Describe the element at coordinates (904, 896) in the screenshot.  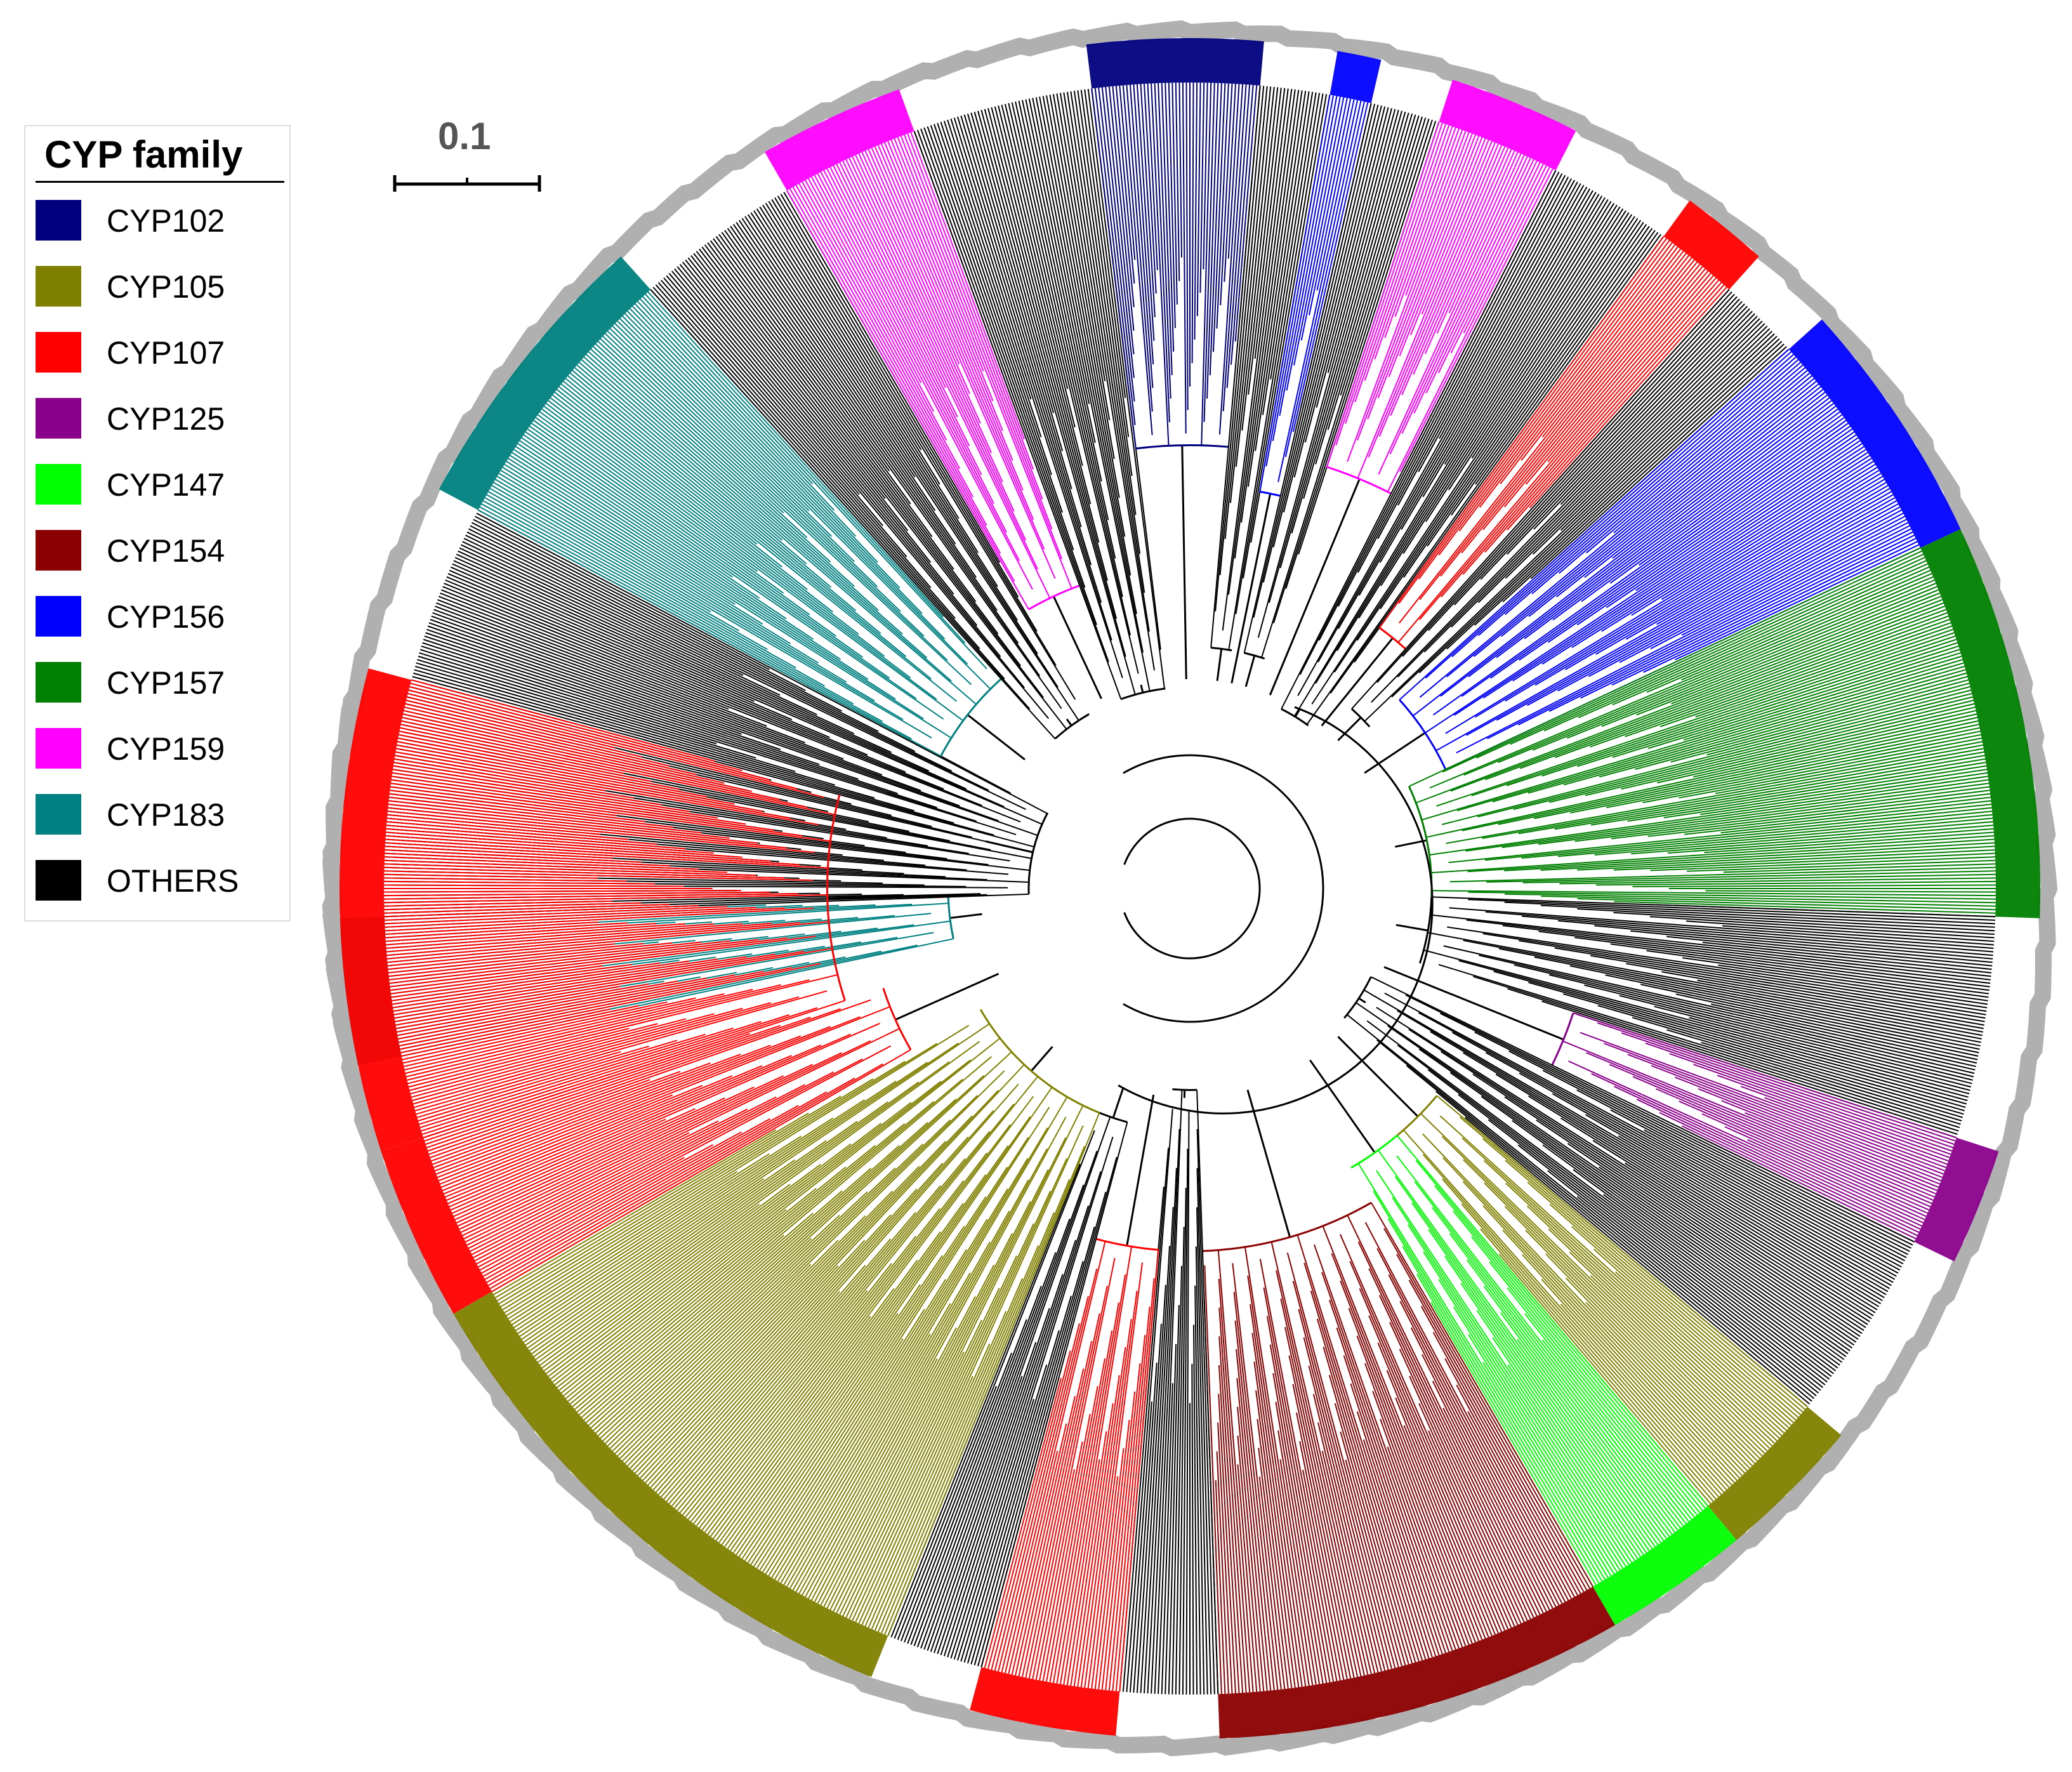
I see `clade-stem` at that location.